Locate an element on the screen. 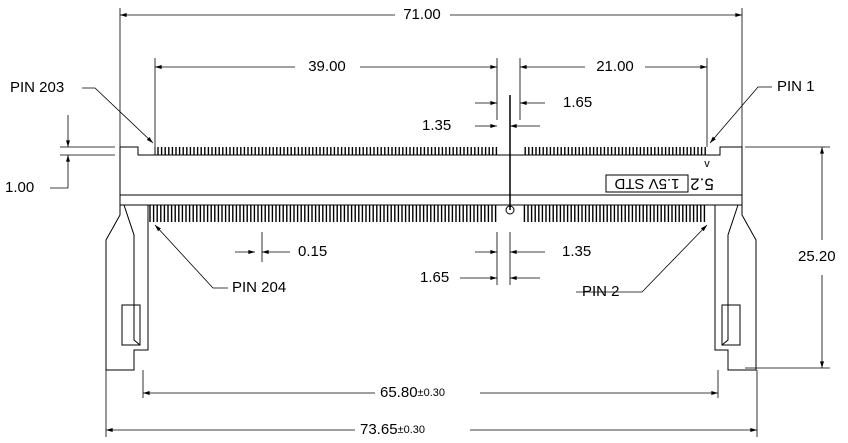  dim-label: 71.00 is located at coordinates (422, 14).